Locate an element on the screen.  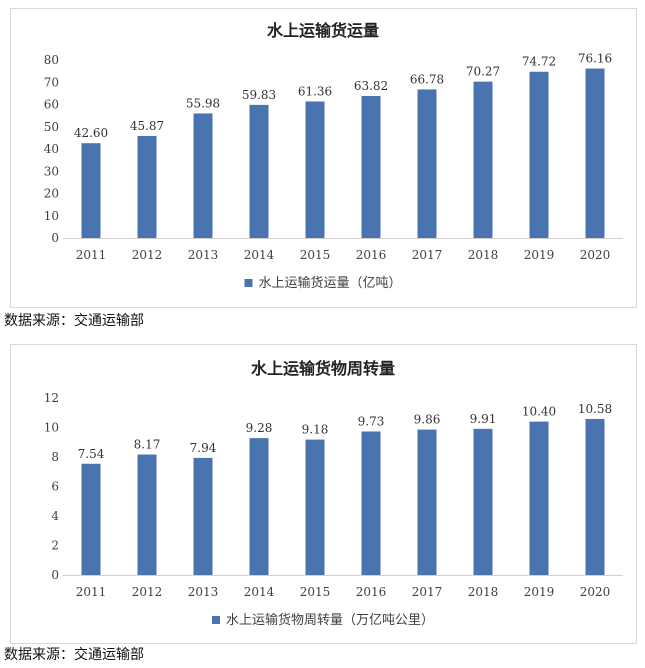
data-label: 10.40 is located at coordinates (539, 412).